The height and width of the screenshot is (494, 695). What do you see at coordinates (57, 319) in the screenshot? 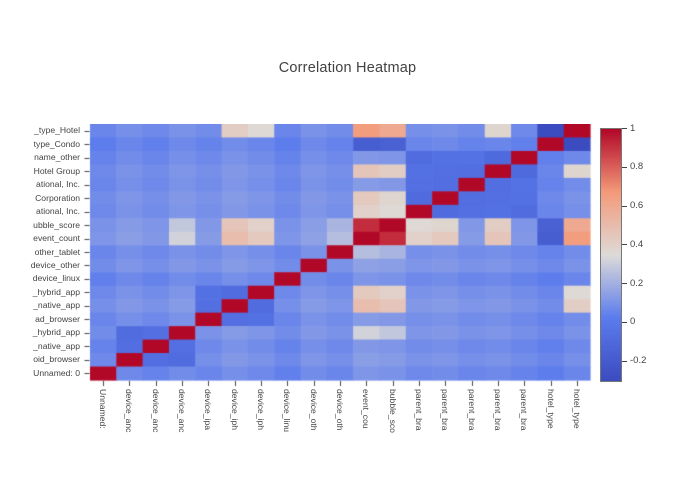
I see `y-axis-label: ad_browser` at bounding box center [57, 319].